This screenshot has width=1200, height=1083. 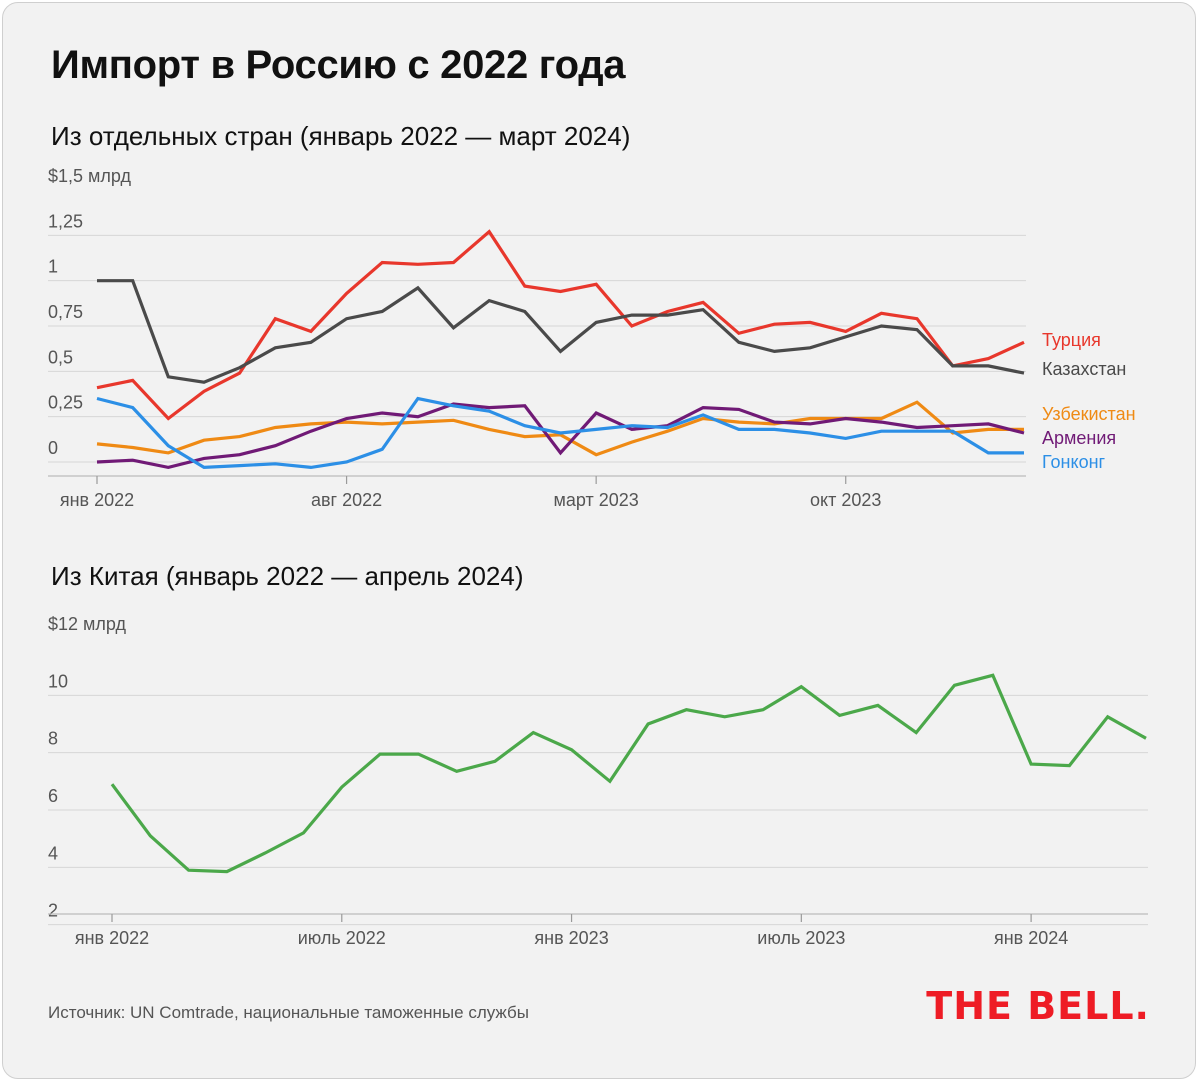 I want to click on y-tick-label: 1,25, so click(x=65, y=221).